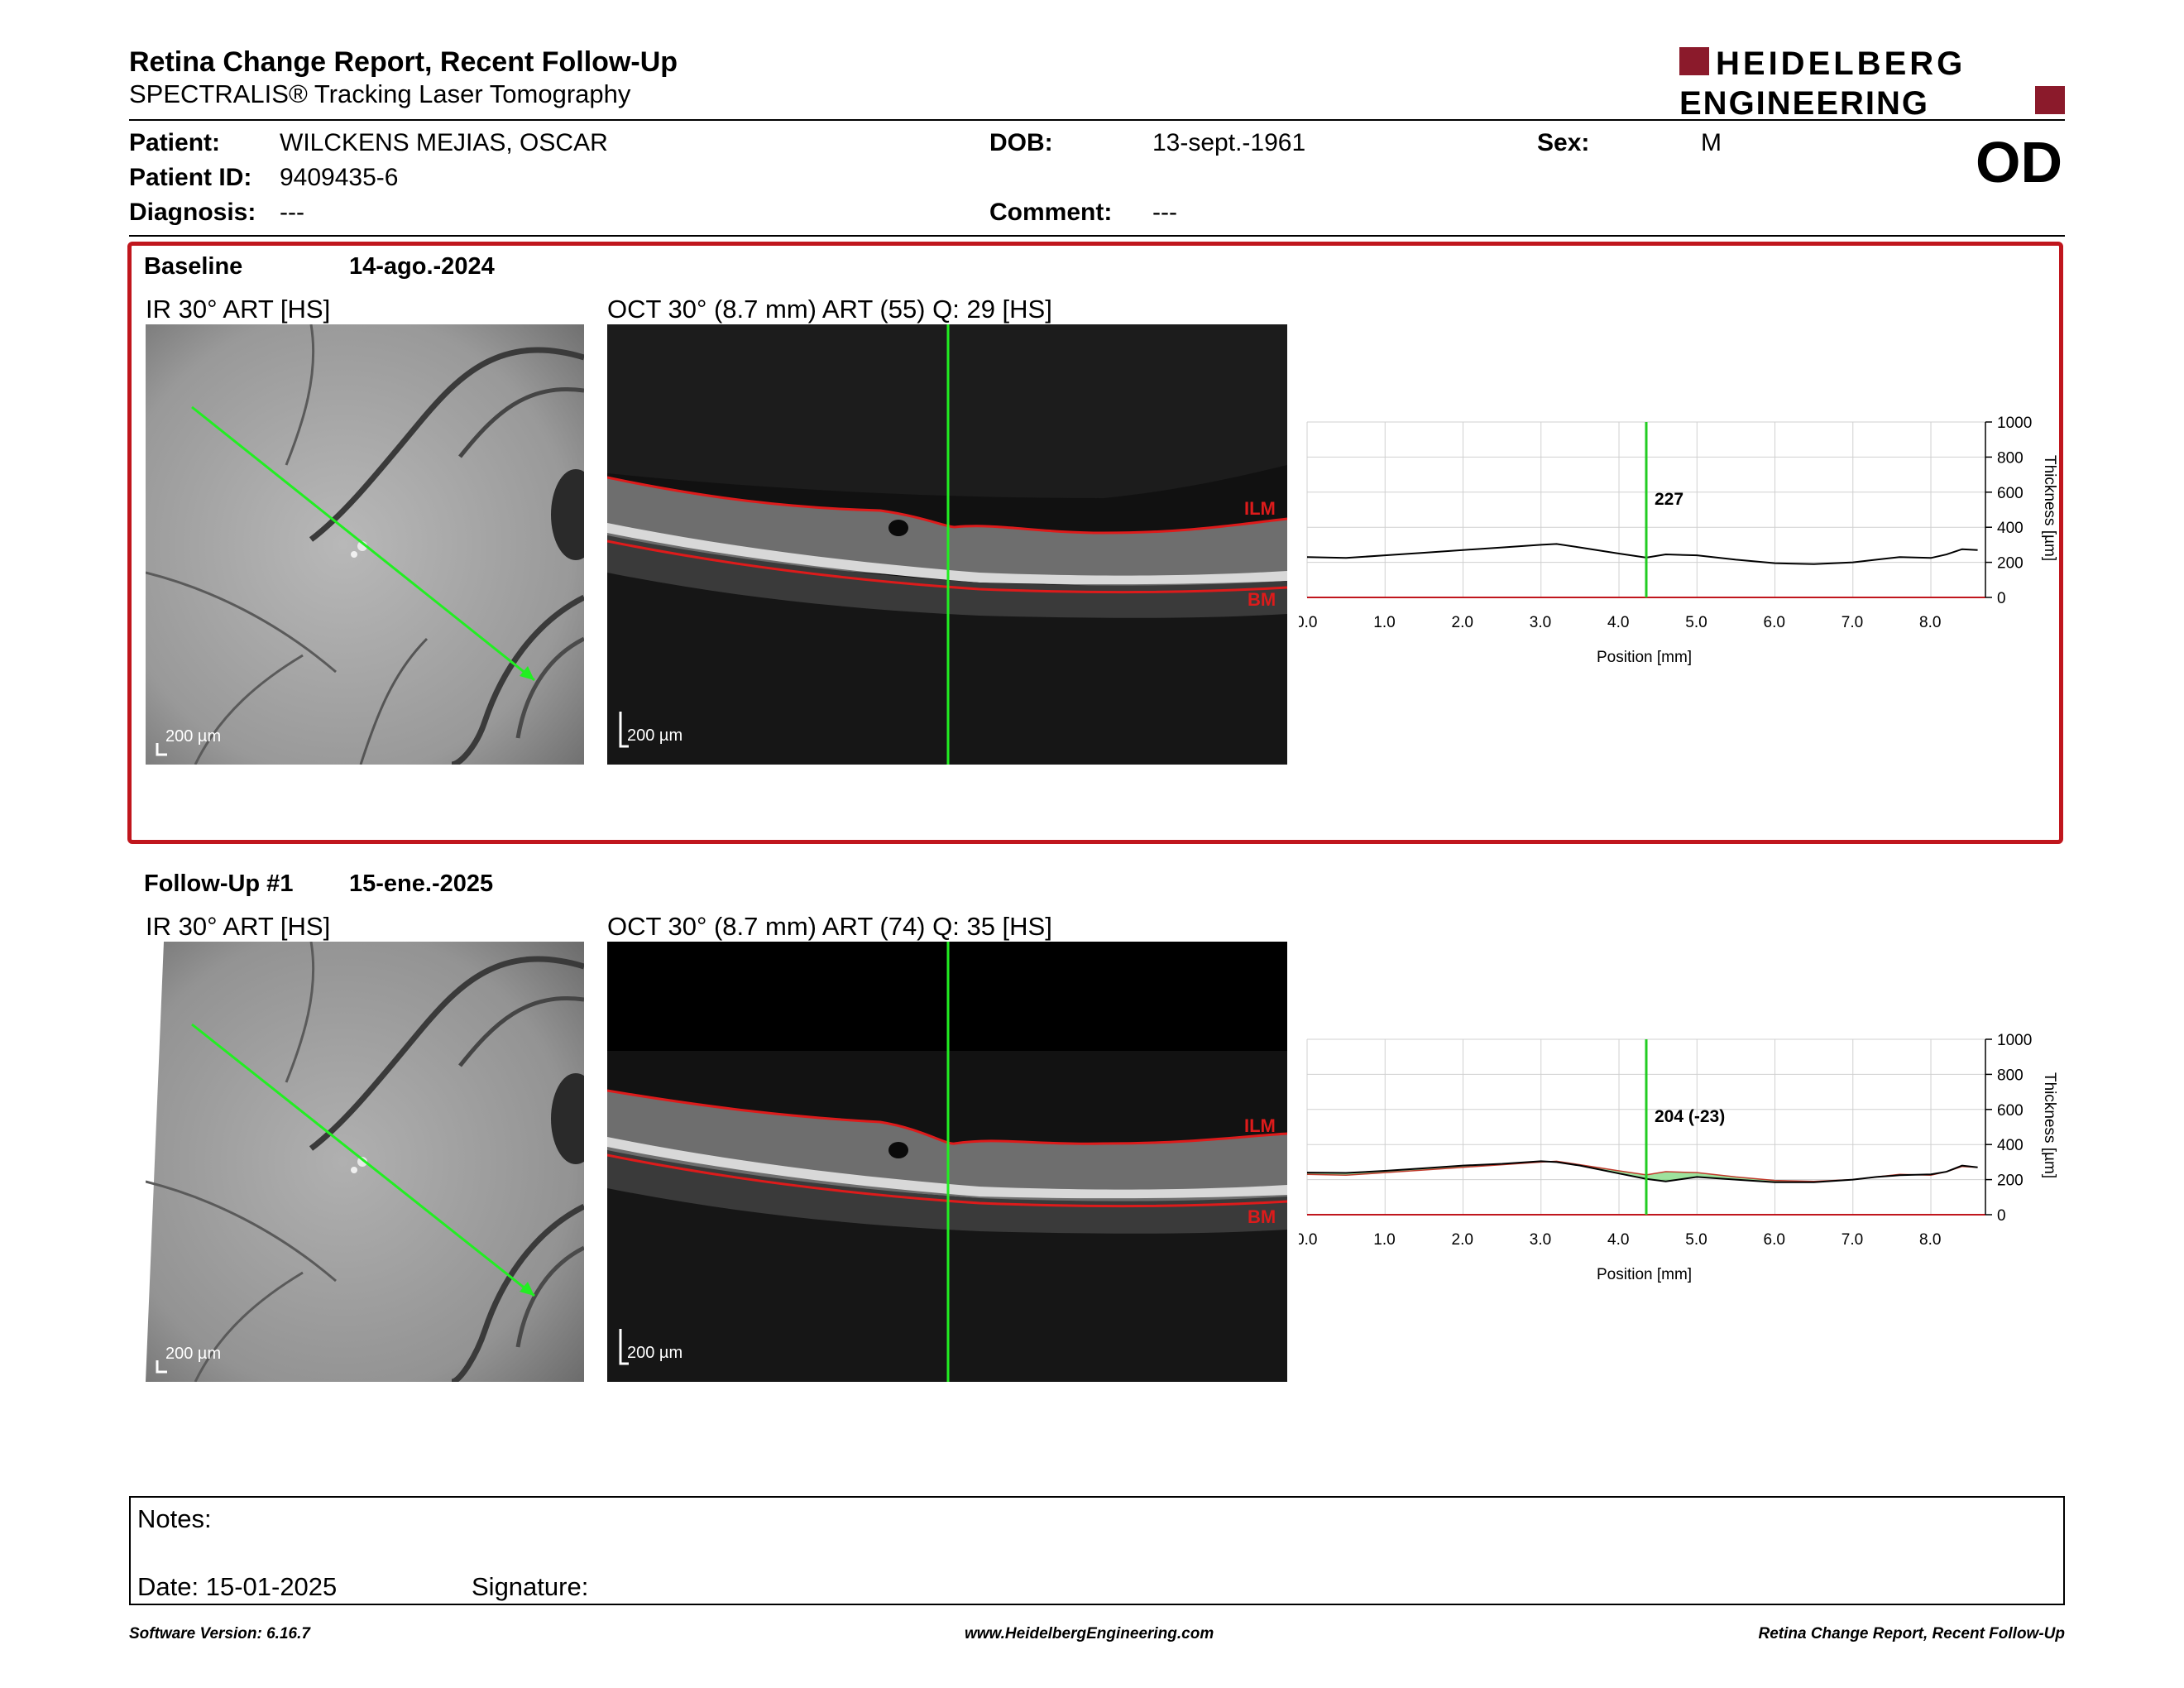 The image size is (2184, 1688). Describe the element at coordinates (530, 1586) in the screenshot. I see `signature-label: Signature:` at that location.